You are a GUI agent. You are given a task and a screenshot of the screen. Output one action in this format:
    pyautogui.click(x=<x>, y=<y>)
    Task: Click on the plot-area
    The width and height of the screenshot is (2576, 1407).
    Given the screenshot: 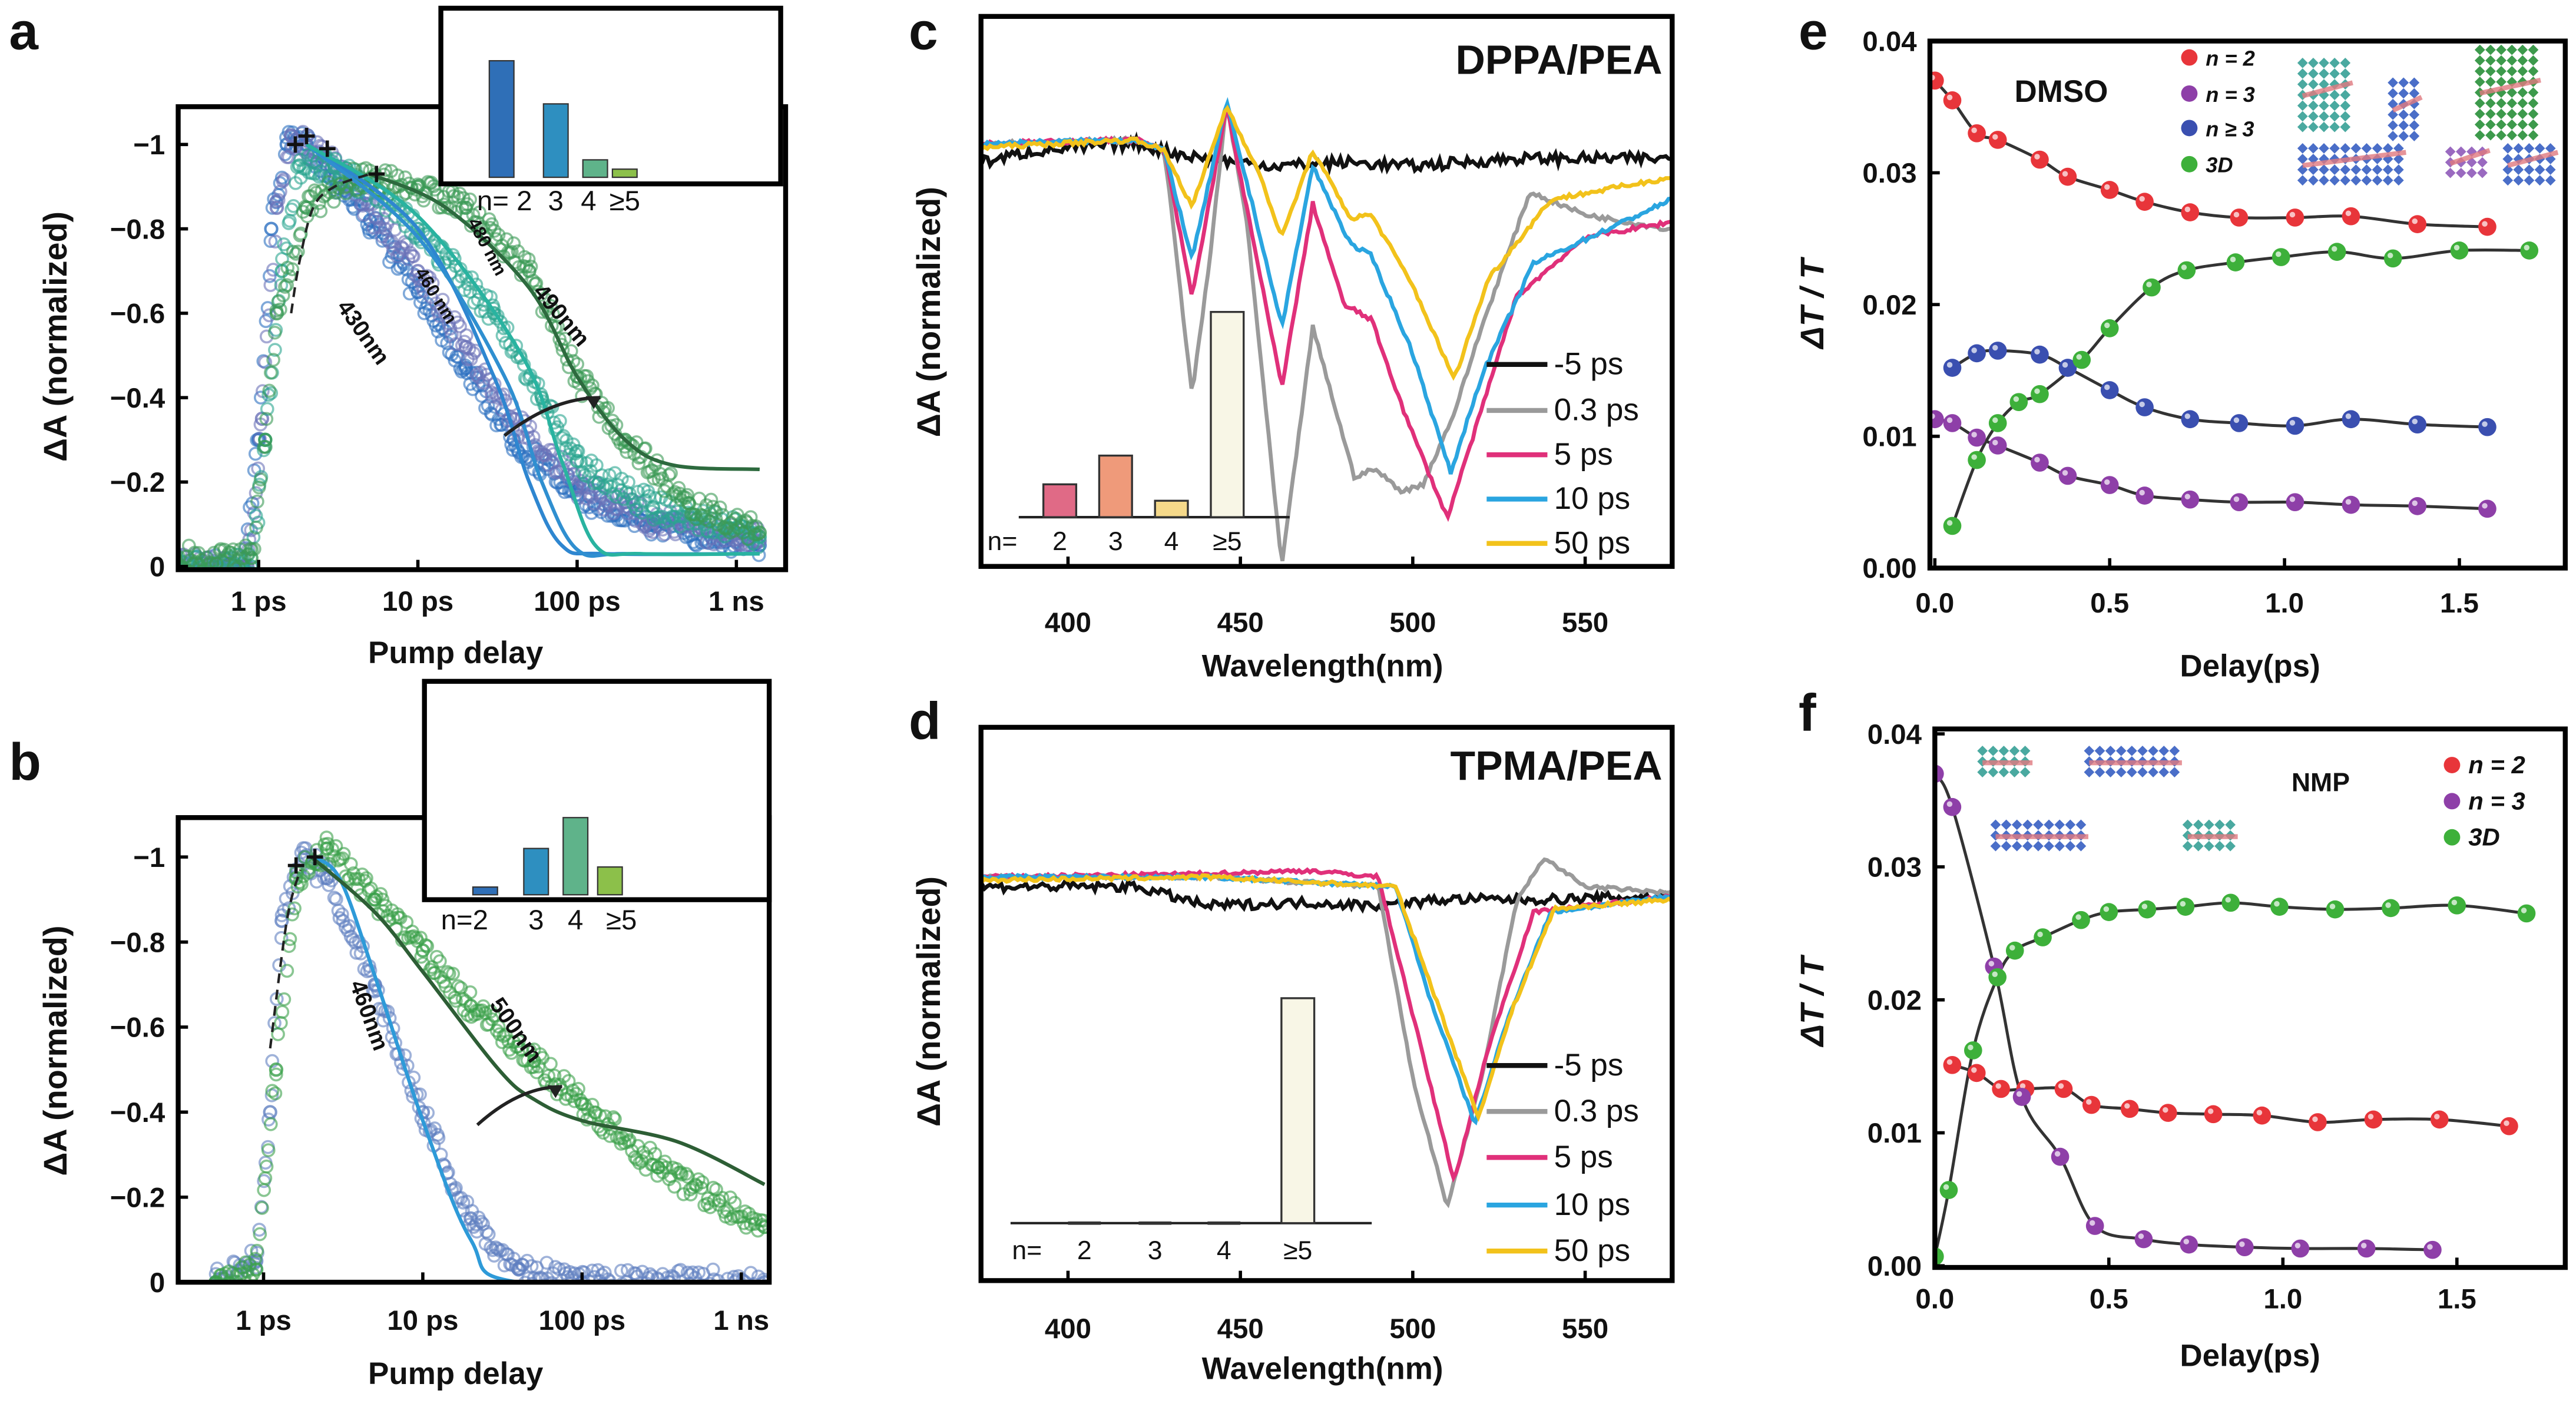 What is the action you would take?
    pyautogui.click(x=1326, y=329)
    